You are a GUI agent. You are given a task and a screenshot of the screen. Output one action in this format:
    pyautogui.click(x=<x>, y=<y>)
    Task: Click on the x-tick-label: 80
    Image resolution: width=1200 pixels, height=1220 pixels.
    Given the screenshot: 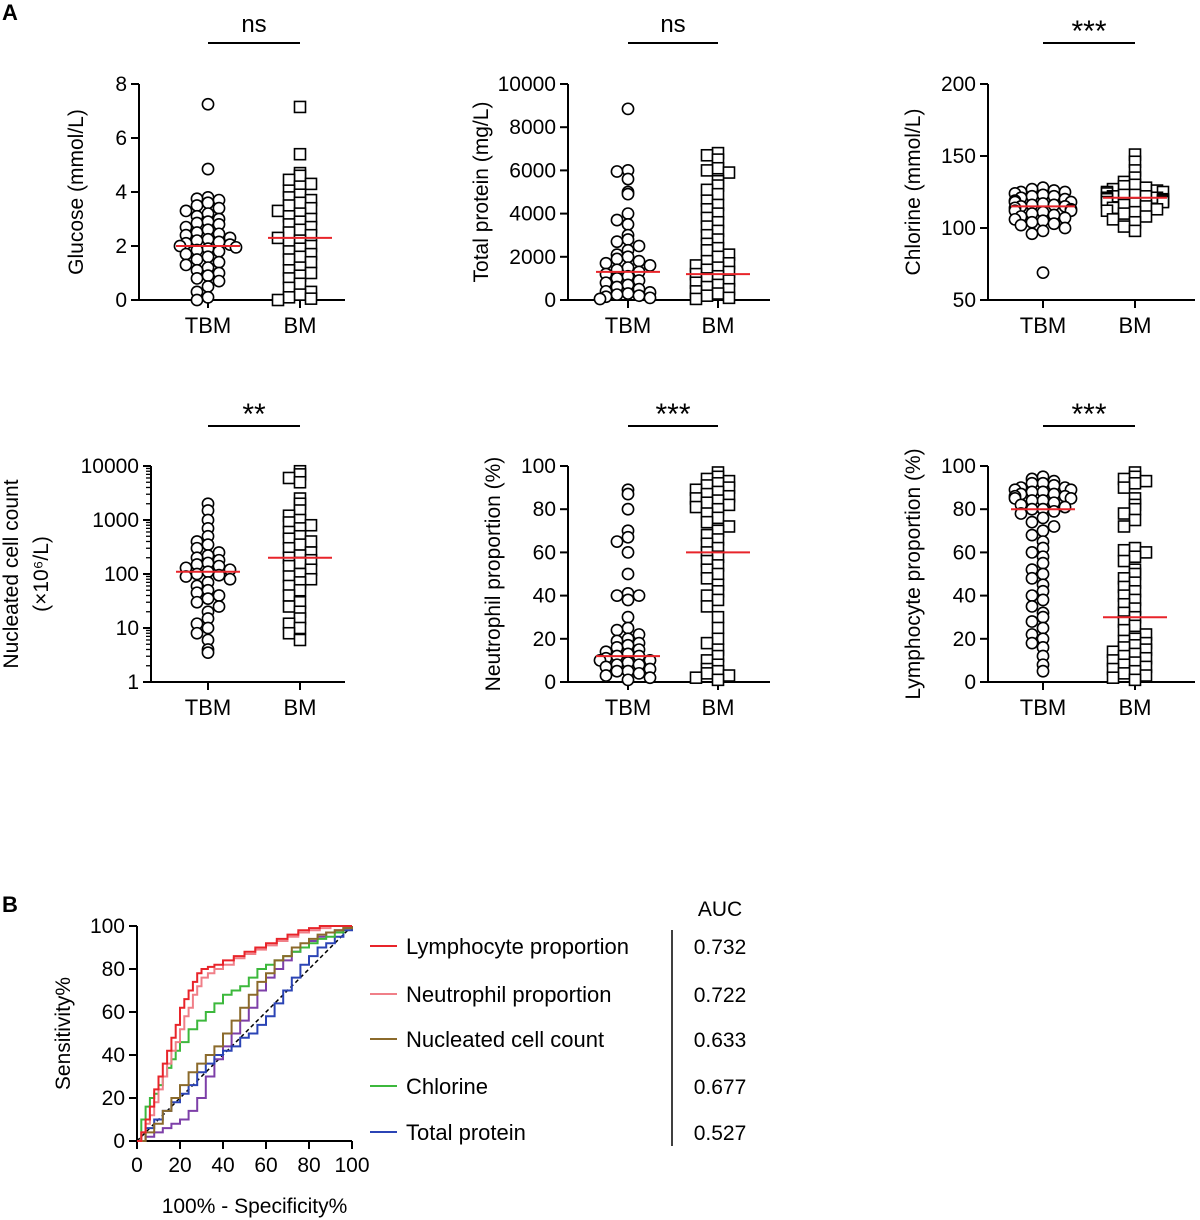 What is the action you would take?
    pyautogui.click(x=308, y=1165)
    